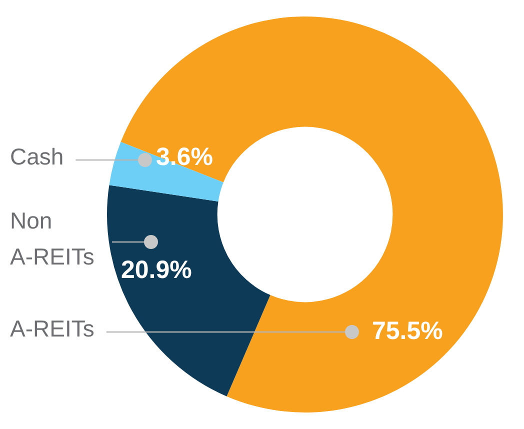 The width and height of the screenshot is (524, 429). I want to click on data-label: 20.9%, so click(156, 270).